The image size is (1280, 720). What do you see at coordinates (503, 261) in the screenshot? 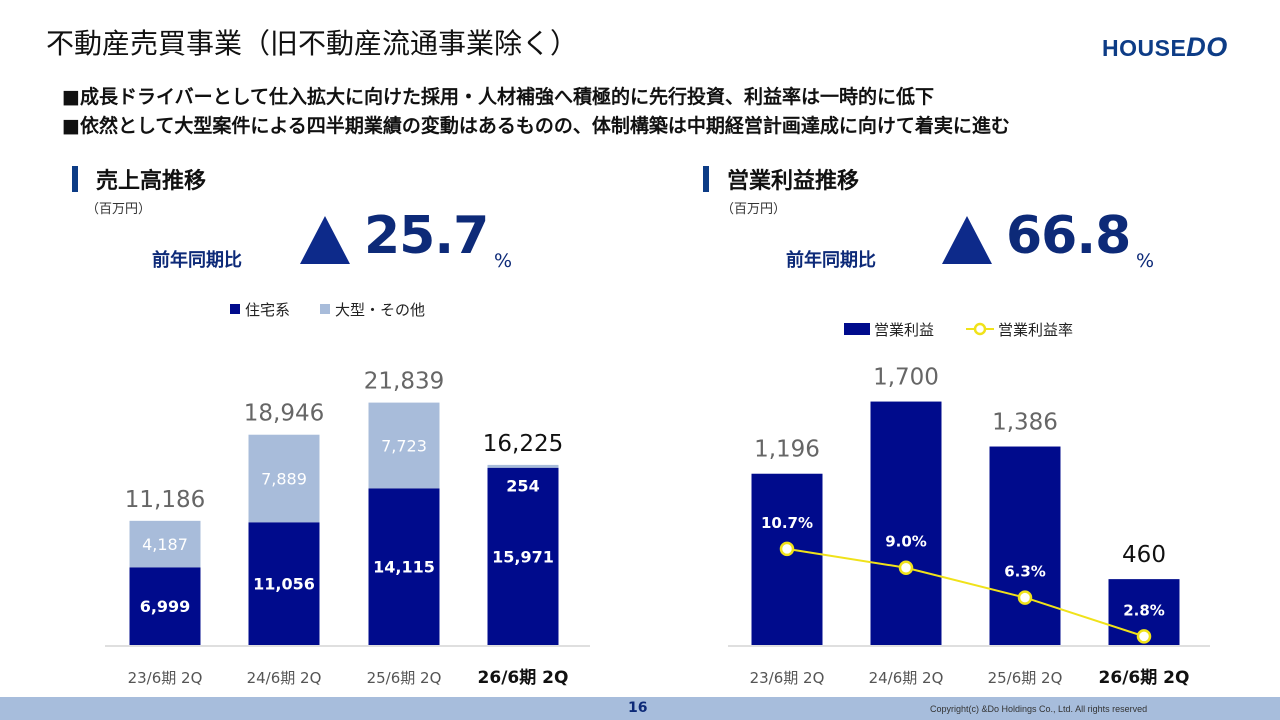
I see `sales-yoy-percent: %` at bounding box center [503, 261].